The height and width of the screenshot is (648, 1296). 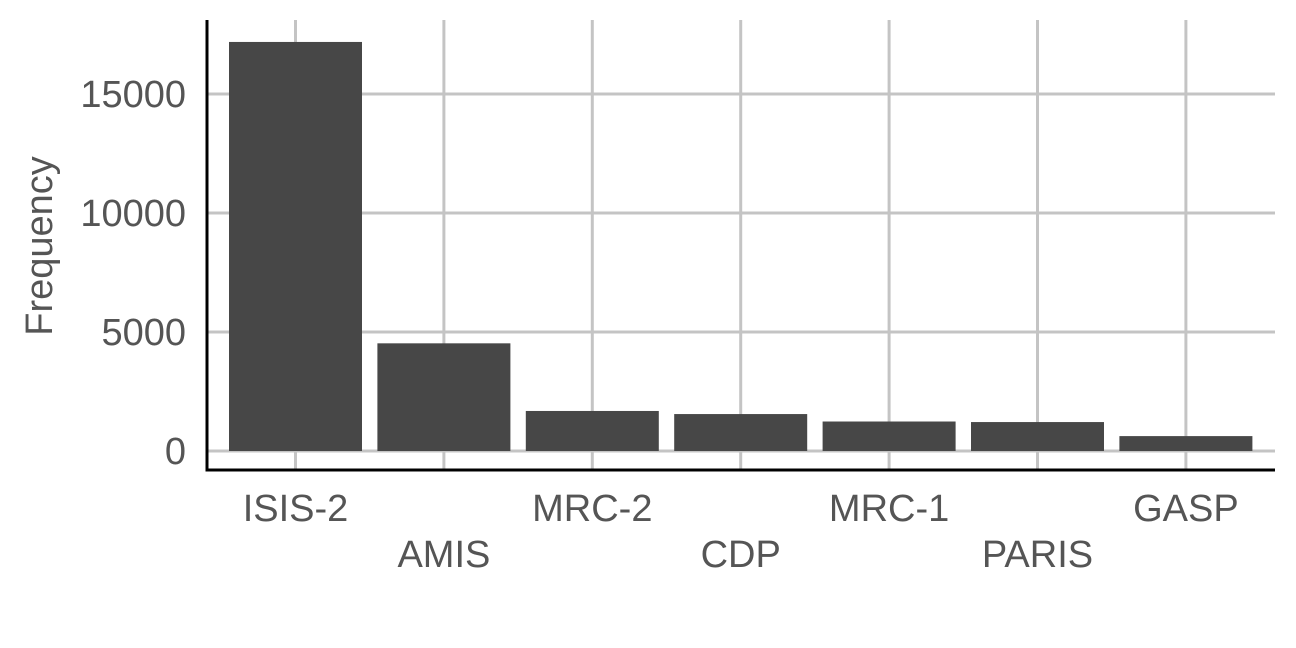 I want to click on y-axis-title: Frequency, so click(x=40, y=246).